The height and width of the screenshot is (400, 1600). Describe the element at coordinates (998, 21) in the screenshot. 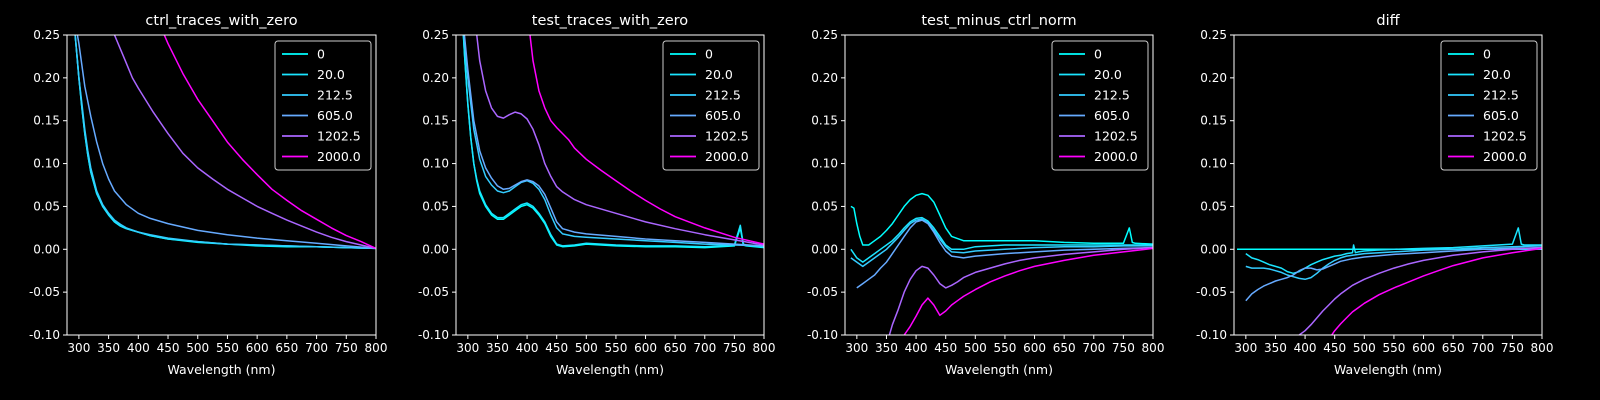

I see `chart-title: test_minus_ctrl_norm` at that location.